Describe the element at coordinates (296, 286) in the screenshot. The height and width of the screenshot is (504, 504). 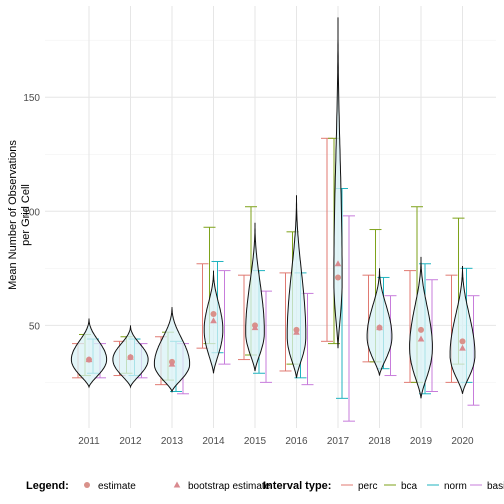
I see `violin-2016` at that location.